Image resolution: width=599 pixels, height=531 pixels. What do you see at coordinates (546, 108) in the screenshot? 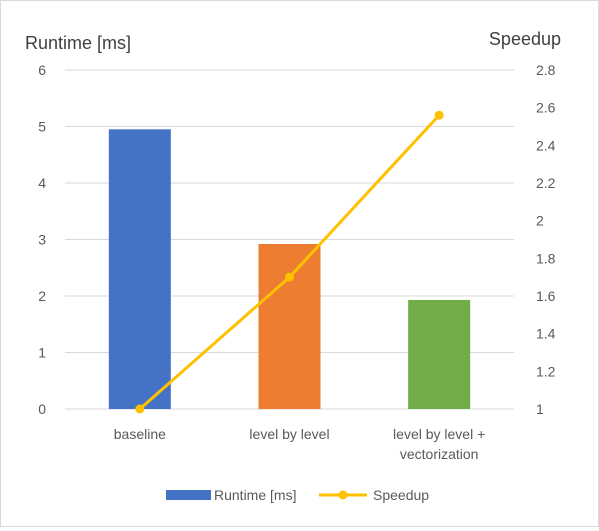
I see `right-tick-label: 2.6` at bounding box center [546, 108].